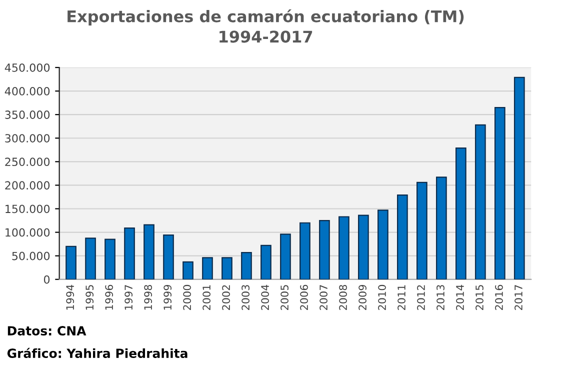 The width and height of the screenshot is (565, 375). Describe the element at coordinates (27, 185) in the screenshot. I see `y-tick-label: 200.000` at that location.